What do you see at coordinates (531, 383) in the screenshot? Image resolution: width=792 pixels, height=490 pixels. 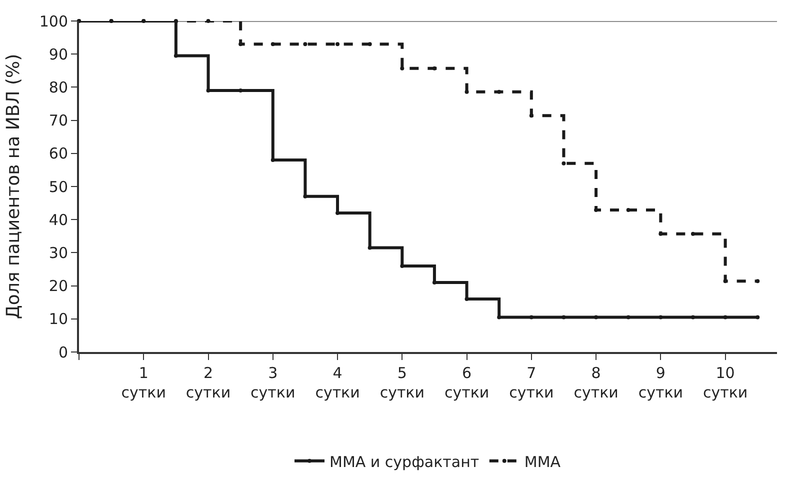 I see `x-tick-label: 7 сутки` at bounding box center [531, 383].